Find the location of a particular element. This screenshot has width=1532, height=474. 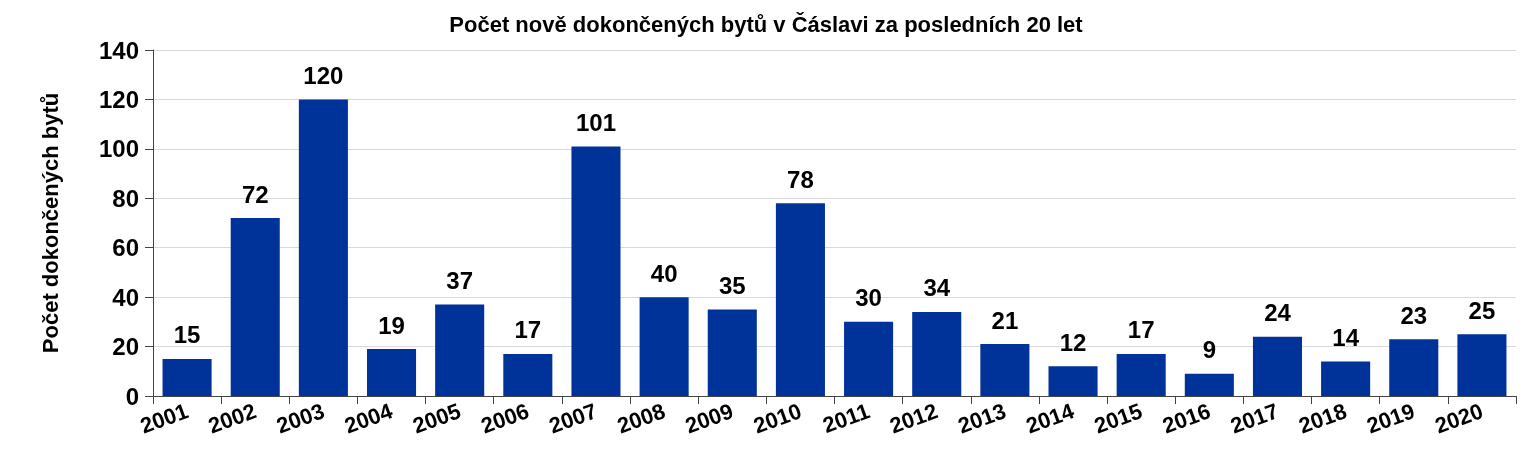

data-label: 15 is located at coordinates (187, 335).